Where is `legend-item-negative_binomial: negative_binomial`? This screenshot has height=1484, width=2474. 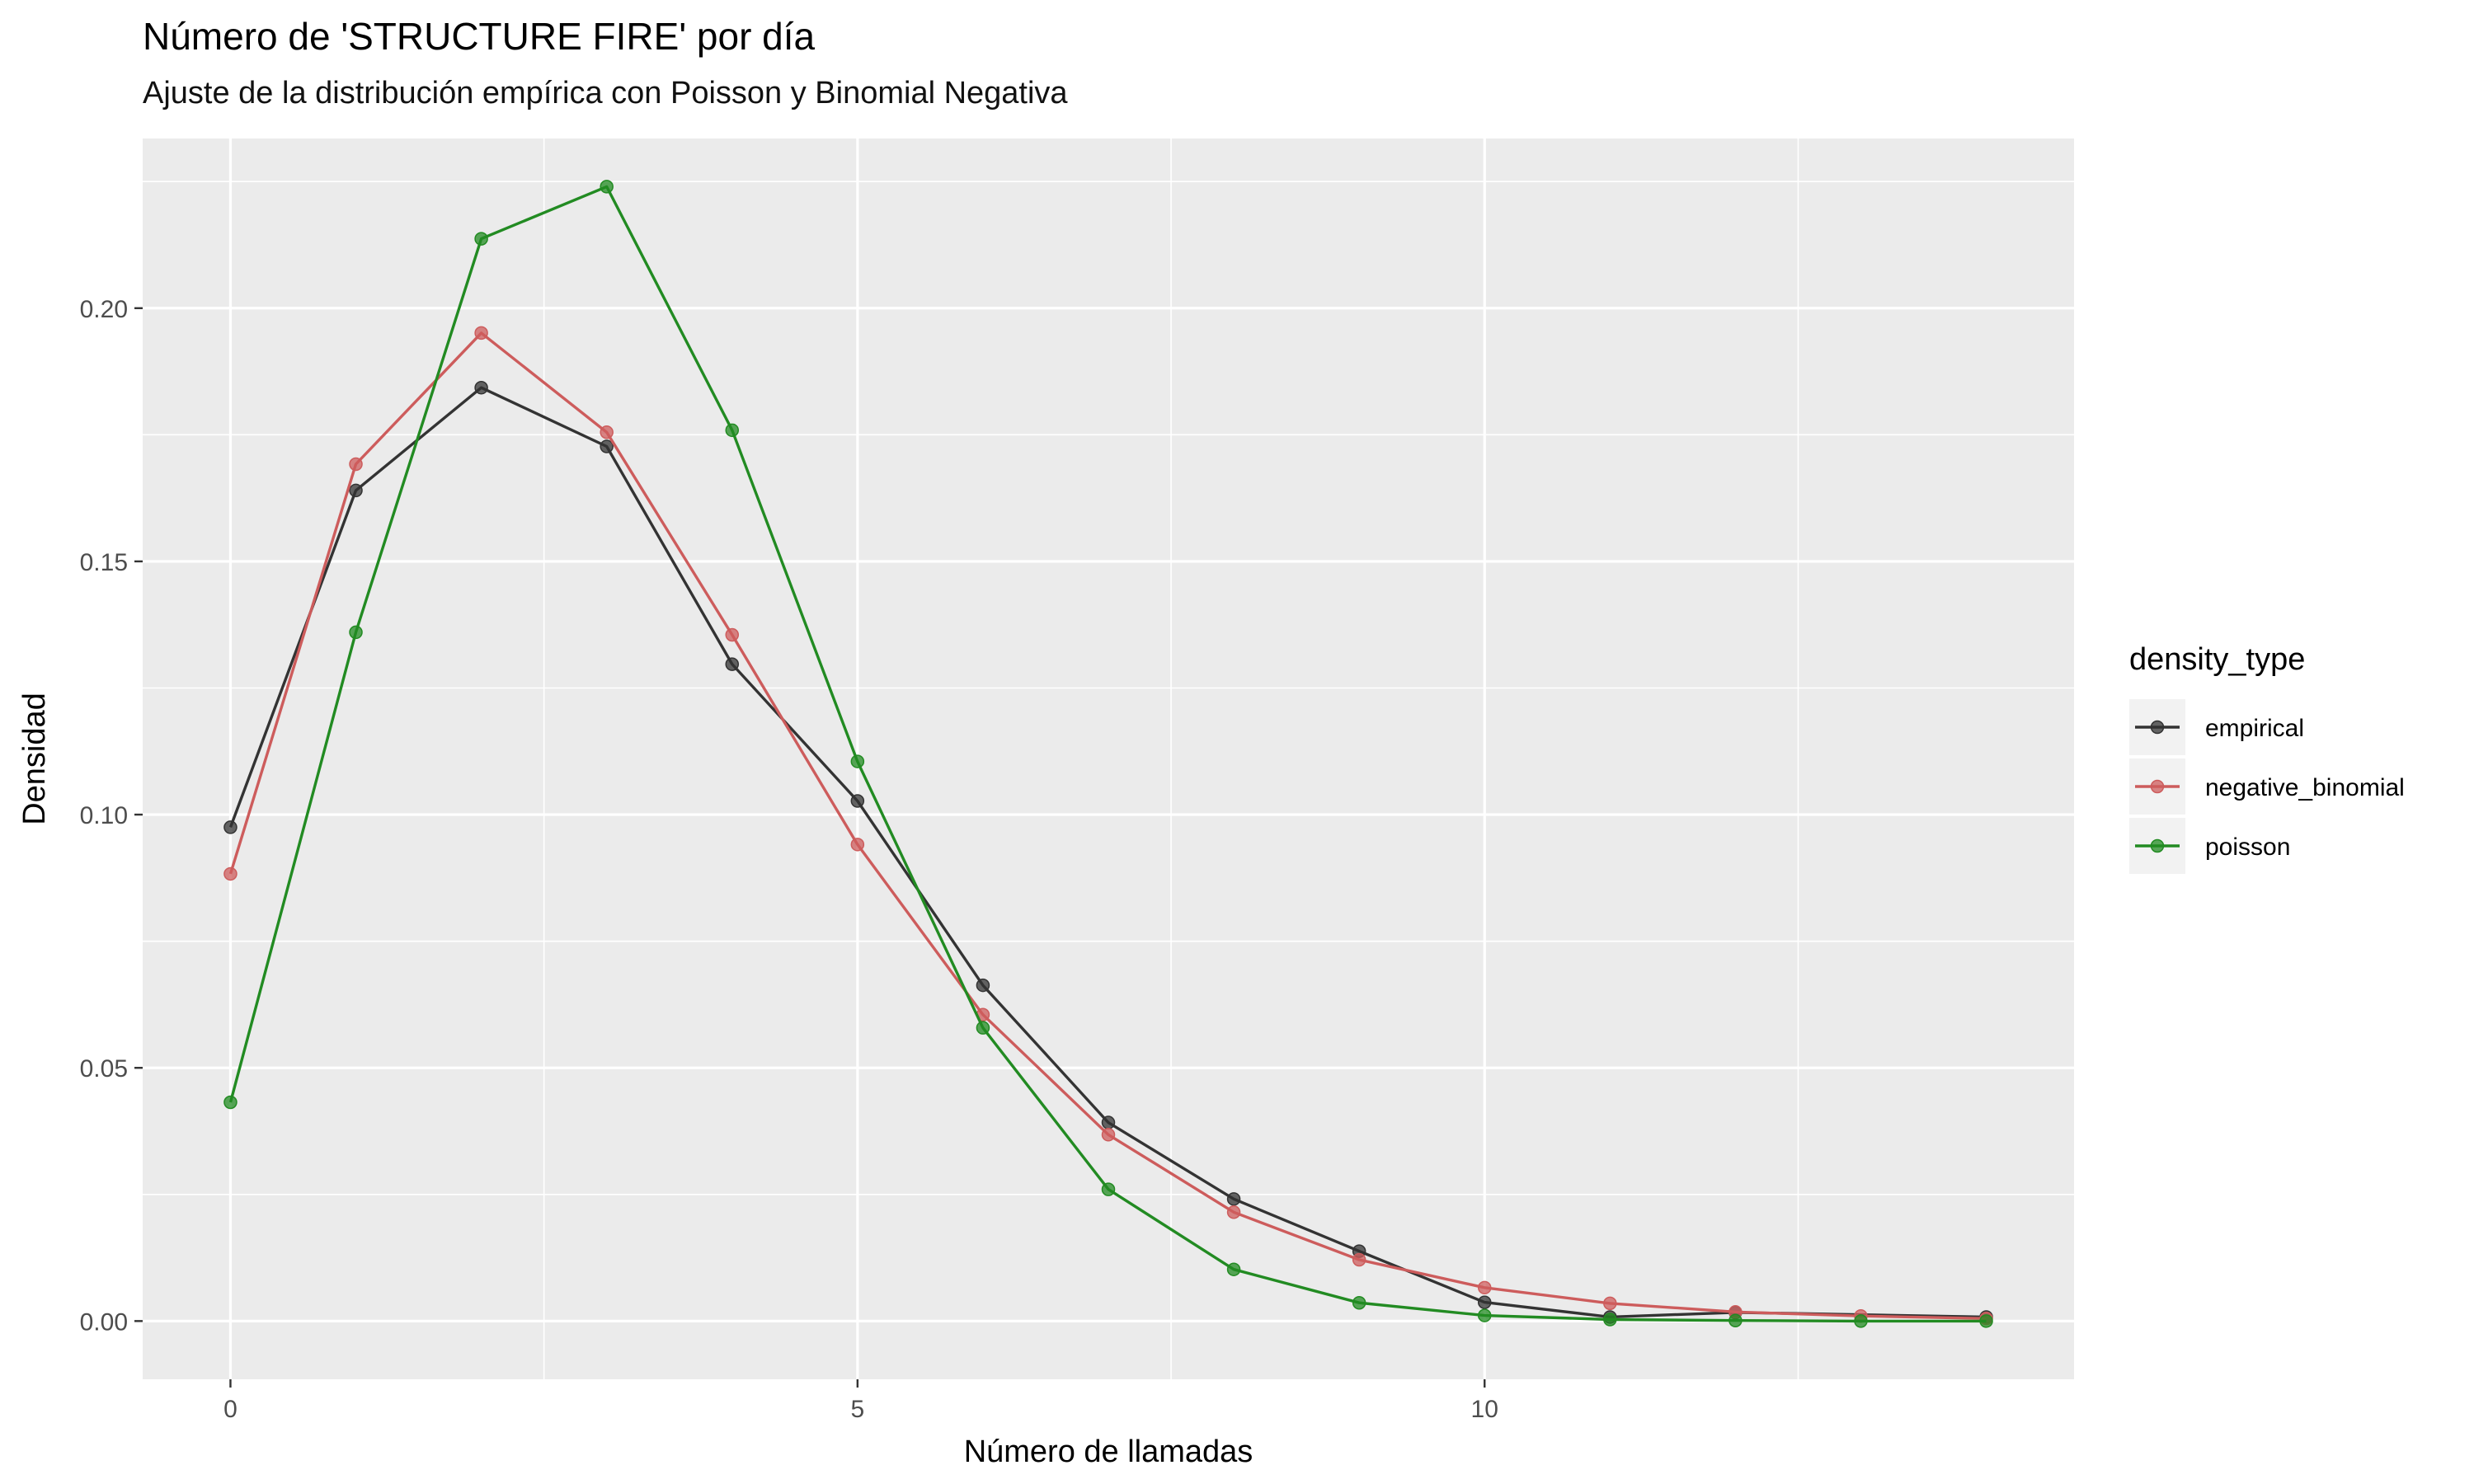
legend-item-negative_binomial: negative_binomial is located at coordinates (2267, 786).